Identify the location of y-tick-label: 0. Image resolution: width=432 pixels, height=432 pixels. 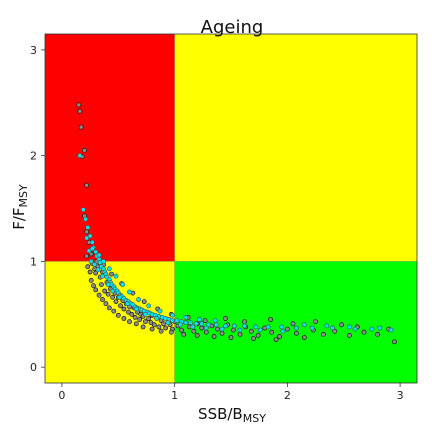
(33, 367).